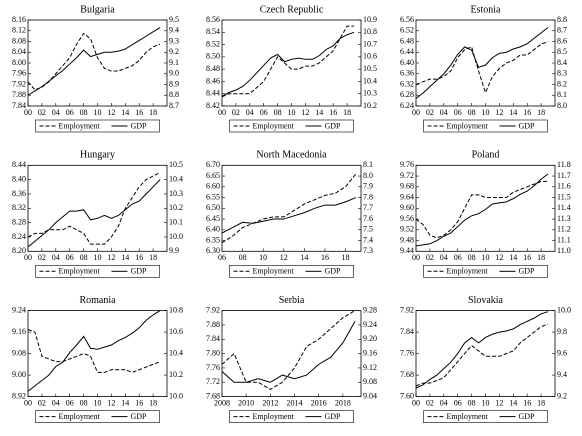  I want to click on x-tick-label: 2012, so click(270, 402).